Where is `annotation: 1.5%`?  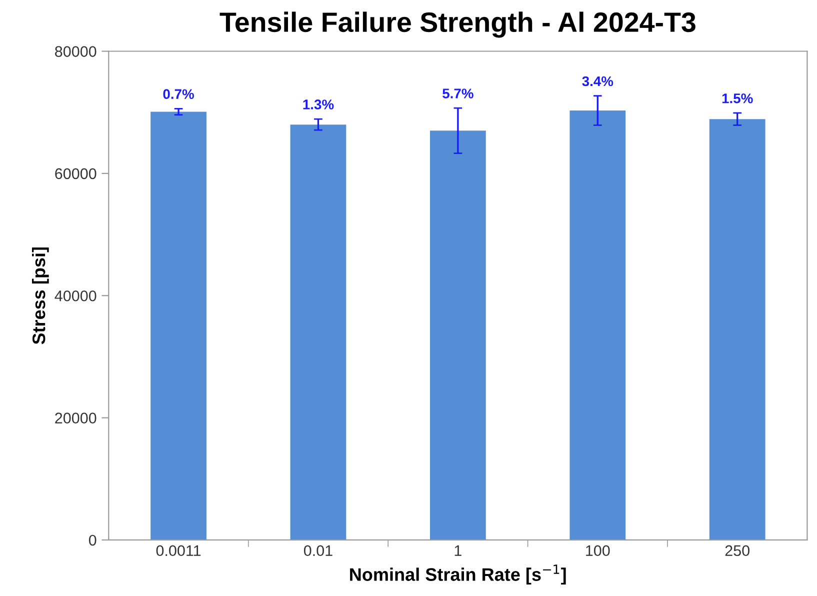
annotation: 1.5% is located at coordinates (737, 98).